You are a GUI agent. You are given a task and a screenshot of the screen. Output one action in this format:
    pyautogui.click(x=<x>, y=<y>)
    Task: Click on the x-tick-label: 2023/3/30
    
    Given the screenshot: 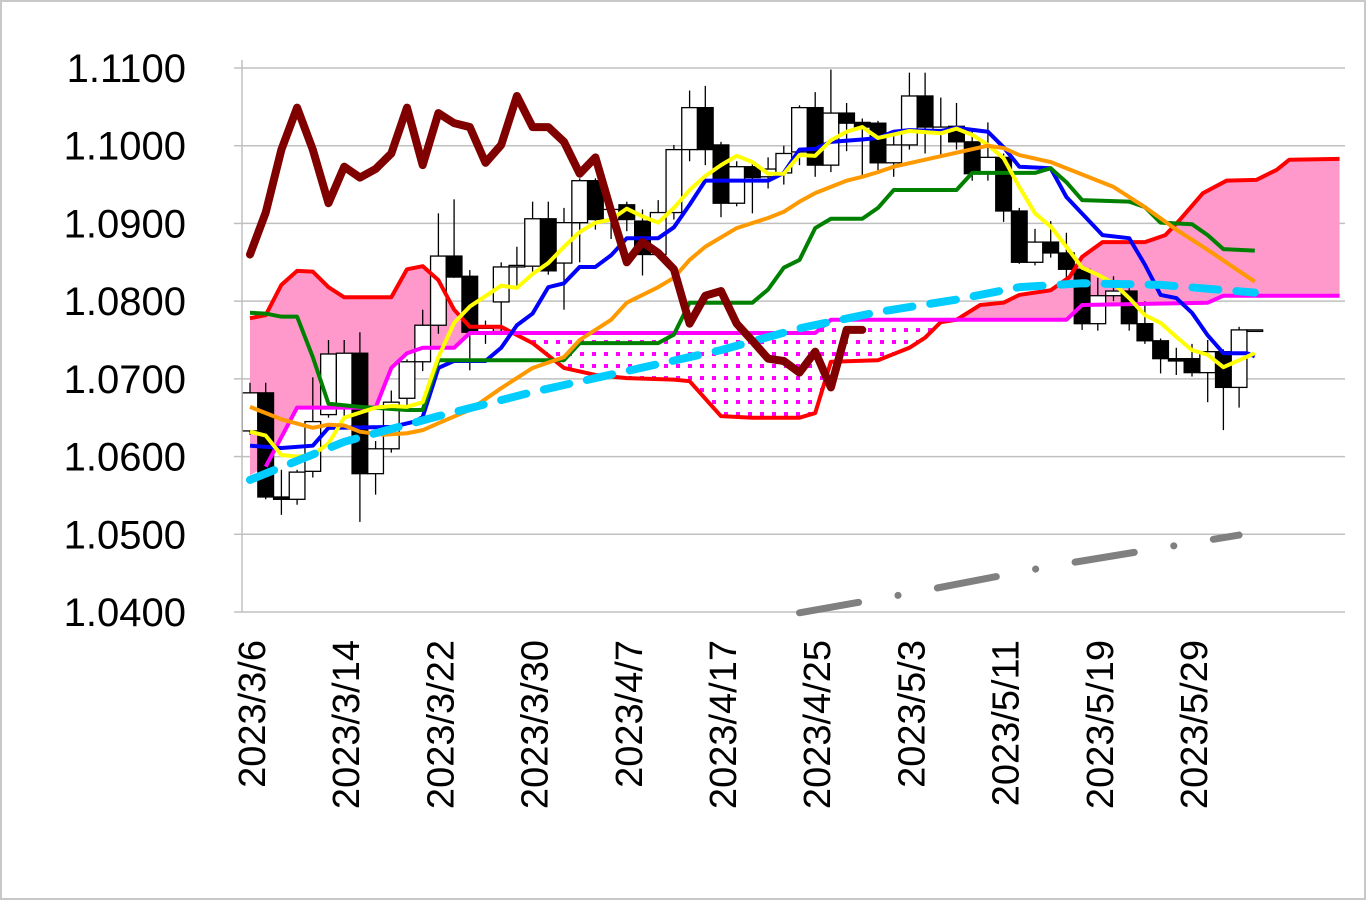 What is the action you would take?
    pyautogui.click(x=536, y=724)
    